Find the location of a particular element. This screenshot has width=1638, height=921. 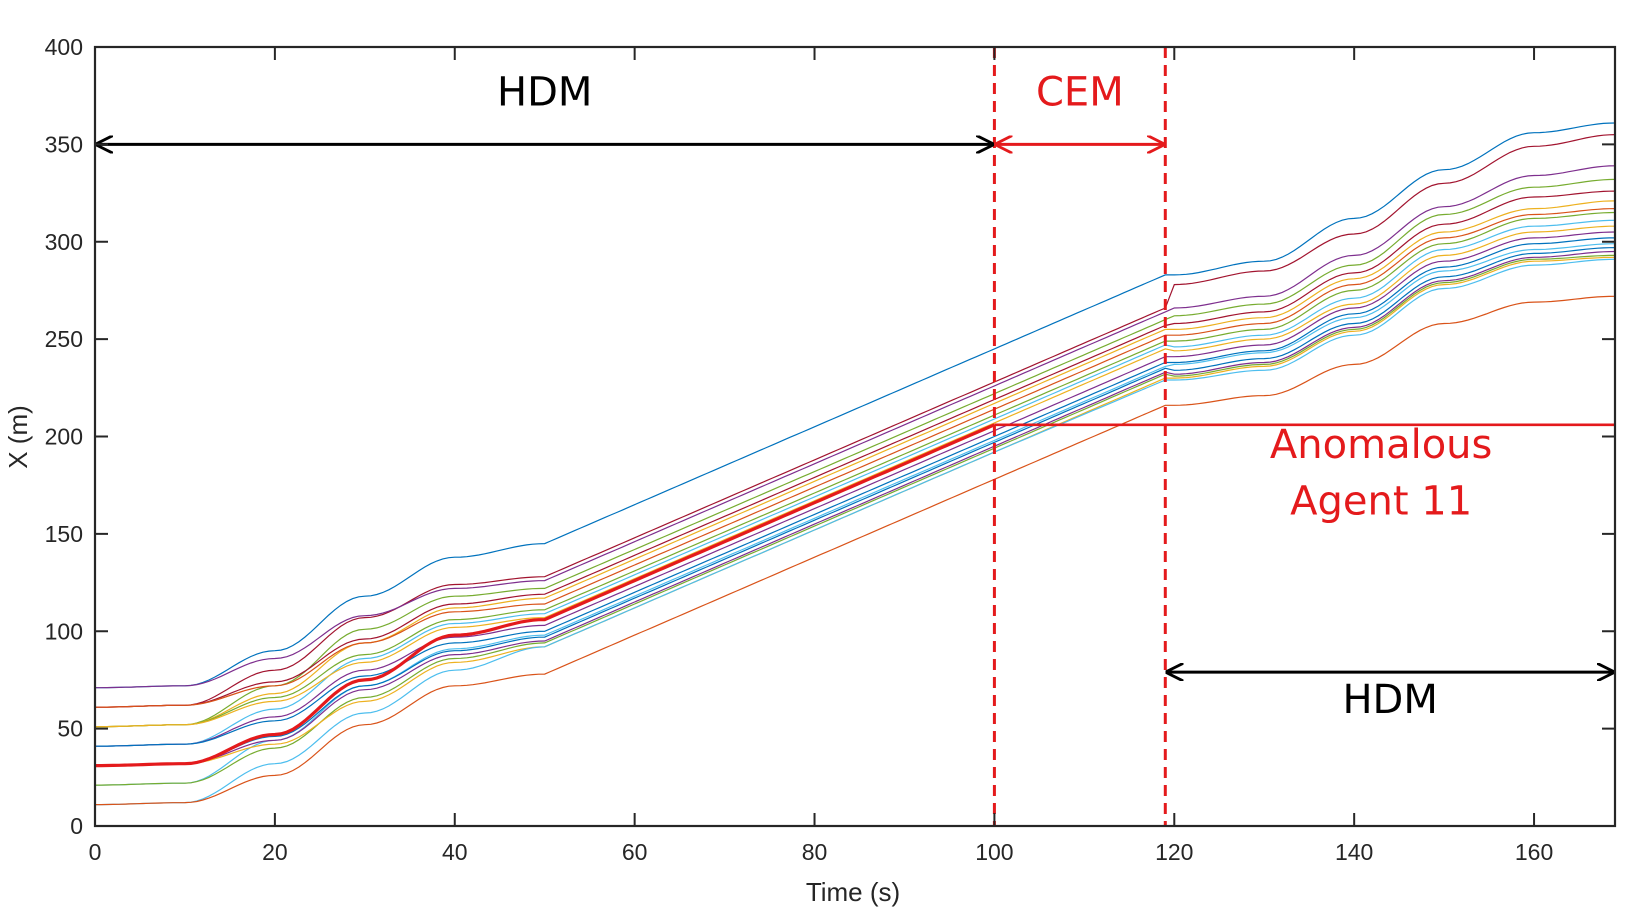

y-tick-label-150: 150 is located at coordinates (64, 534).